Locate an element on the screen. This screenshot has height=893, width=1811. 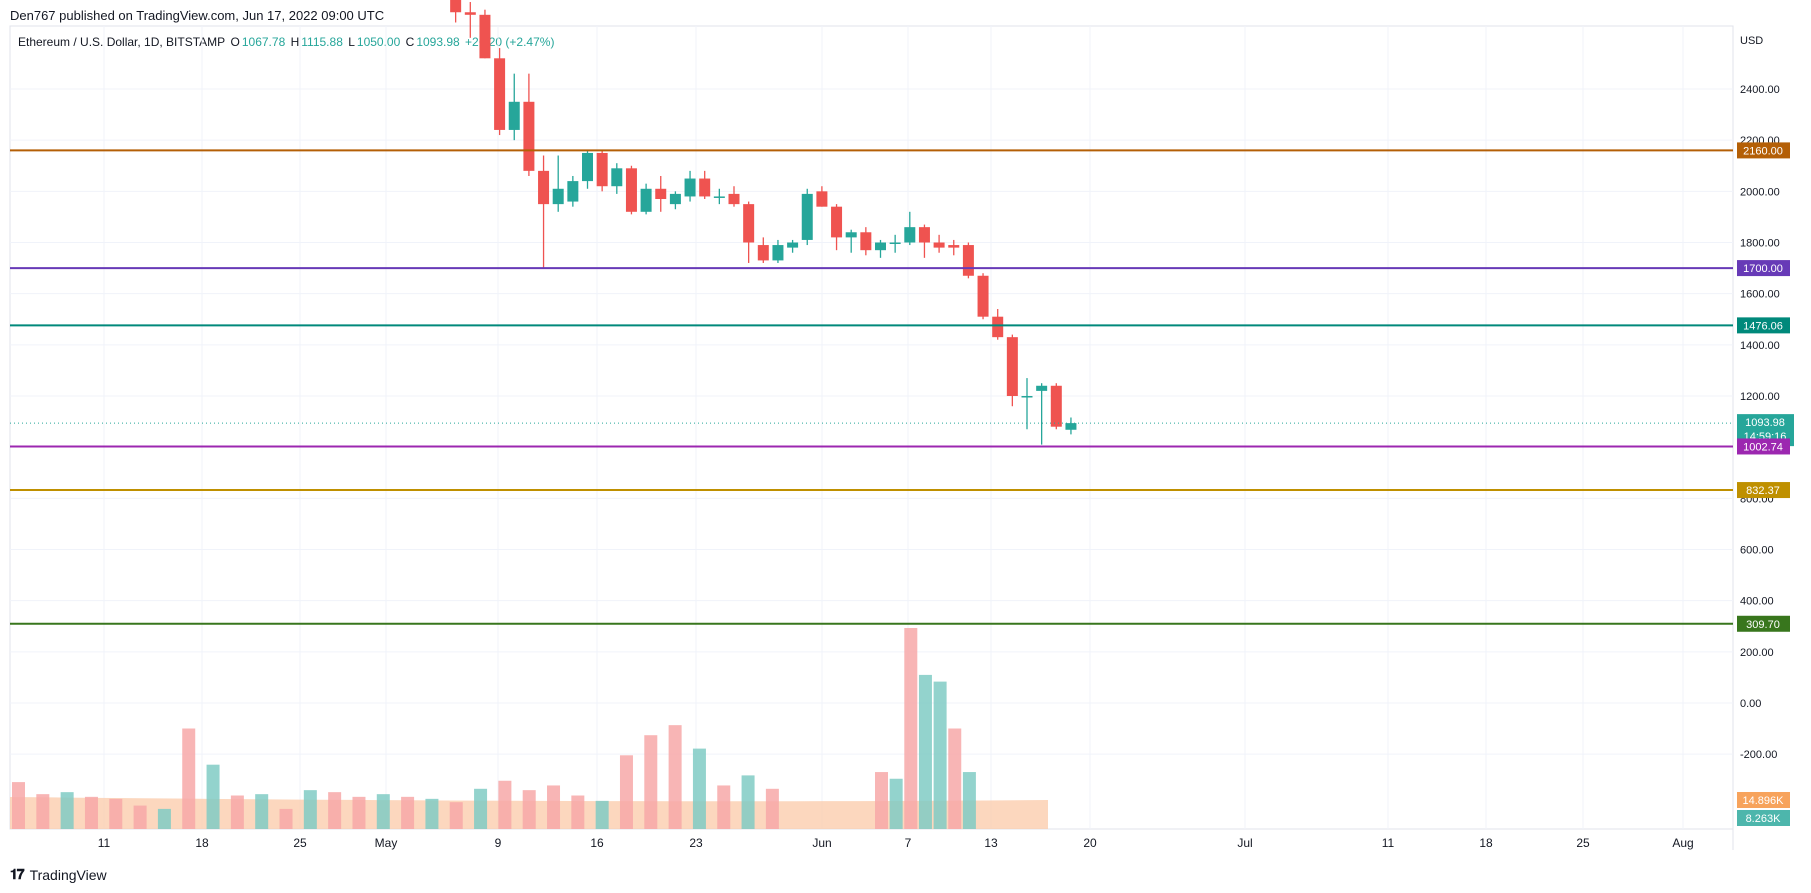
close-label: C is located at coordinates (410, 42).